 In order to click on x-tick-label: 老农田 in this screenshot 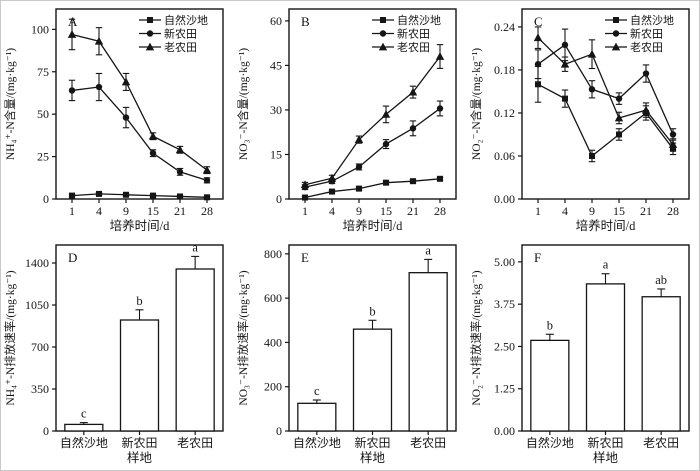, I will do `click(428, 443)`.